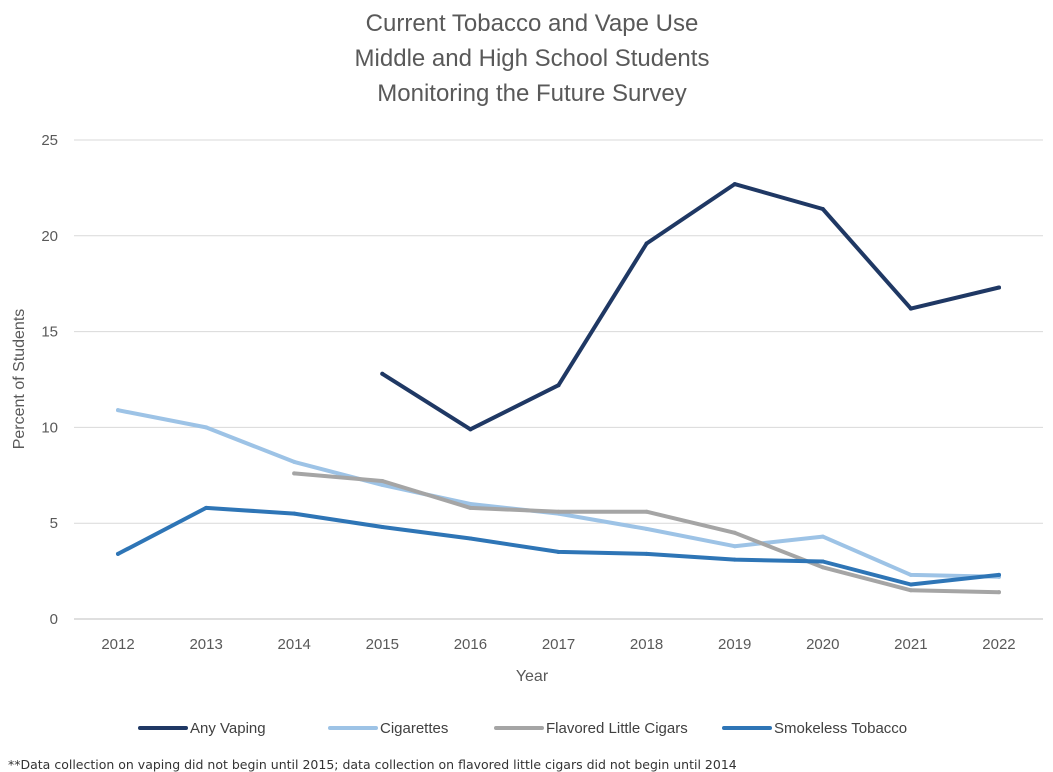 The width and height of the screenshot is (1053, 772). Describe the element at coordinates (532, 23) in the screenshot. I see `chart-title-line-1: Current Tobacco and Vape Use` at that location.